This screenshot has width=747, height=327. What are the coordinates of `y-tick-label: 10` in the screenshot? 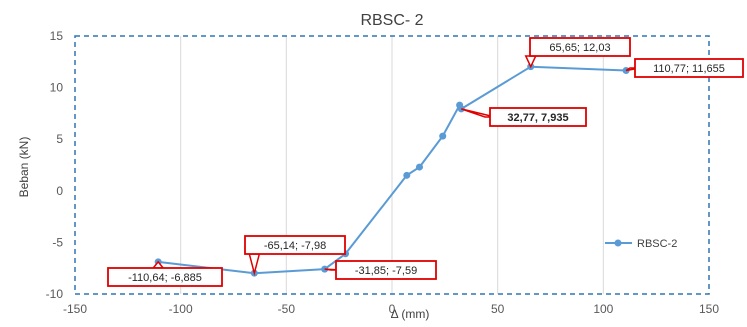 It's located at (57, 88).